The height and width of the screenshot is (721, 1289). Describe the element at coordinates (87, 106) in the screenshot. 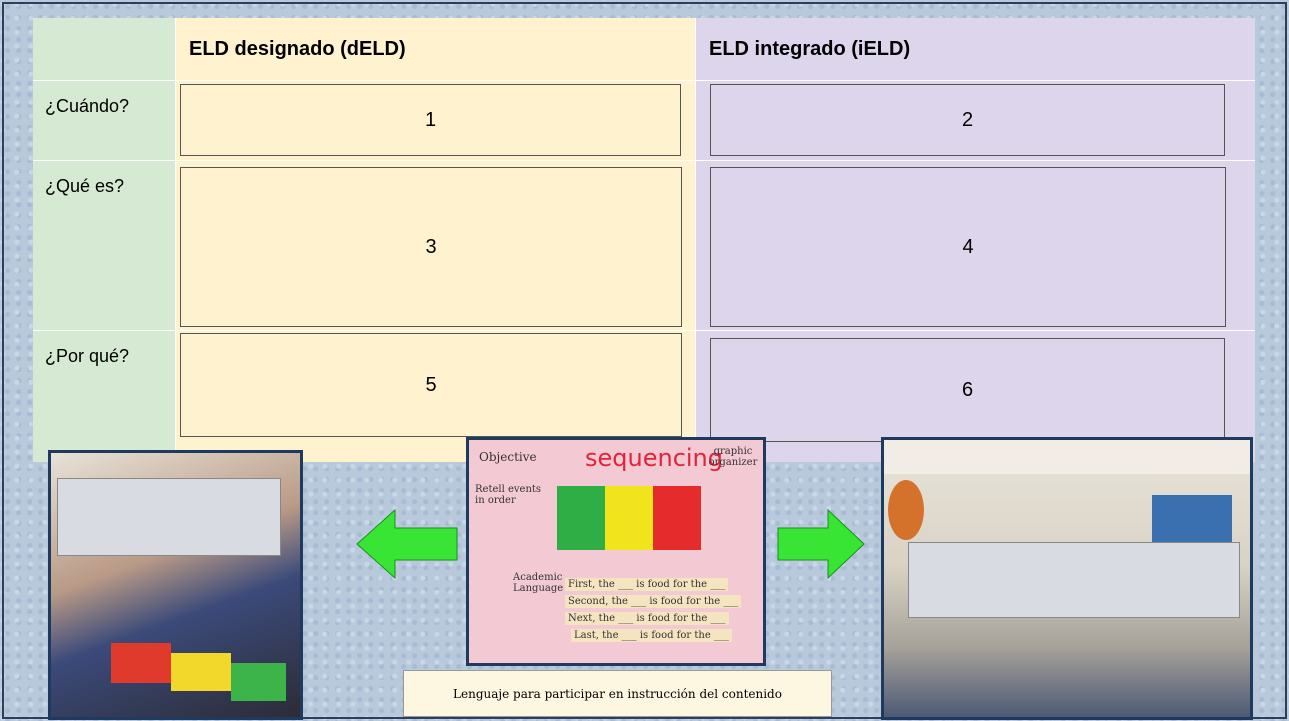

I see `row-label: ¿Cuándo?` at that location.